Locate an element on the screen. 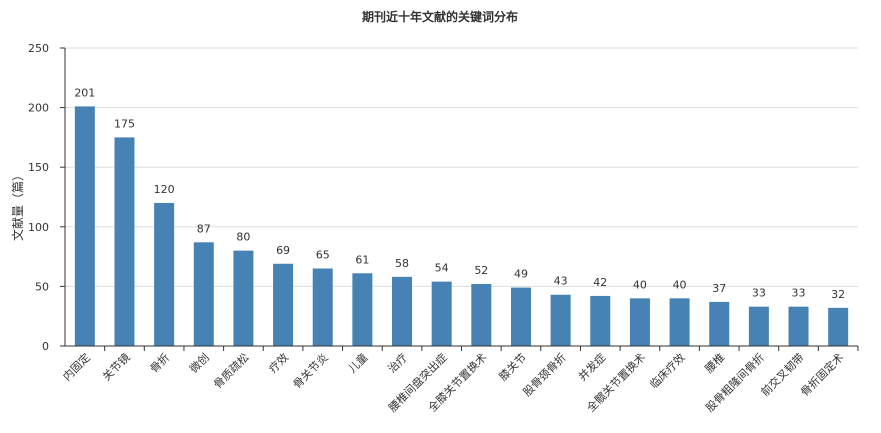 This screenshot has width=881, height=433. y-tick-label: 250 is located at coordinates (38, 48).